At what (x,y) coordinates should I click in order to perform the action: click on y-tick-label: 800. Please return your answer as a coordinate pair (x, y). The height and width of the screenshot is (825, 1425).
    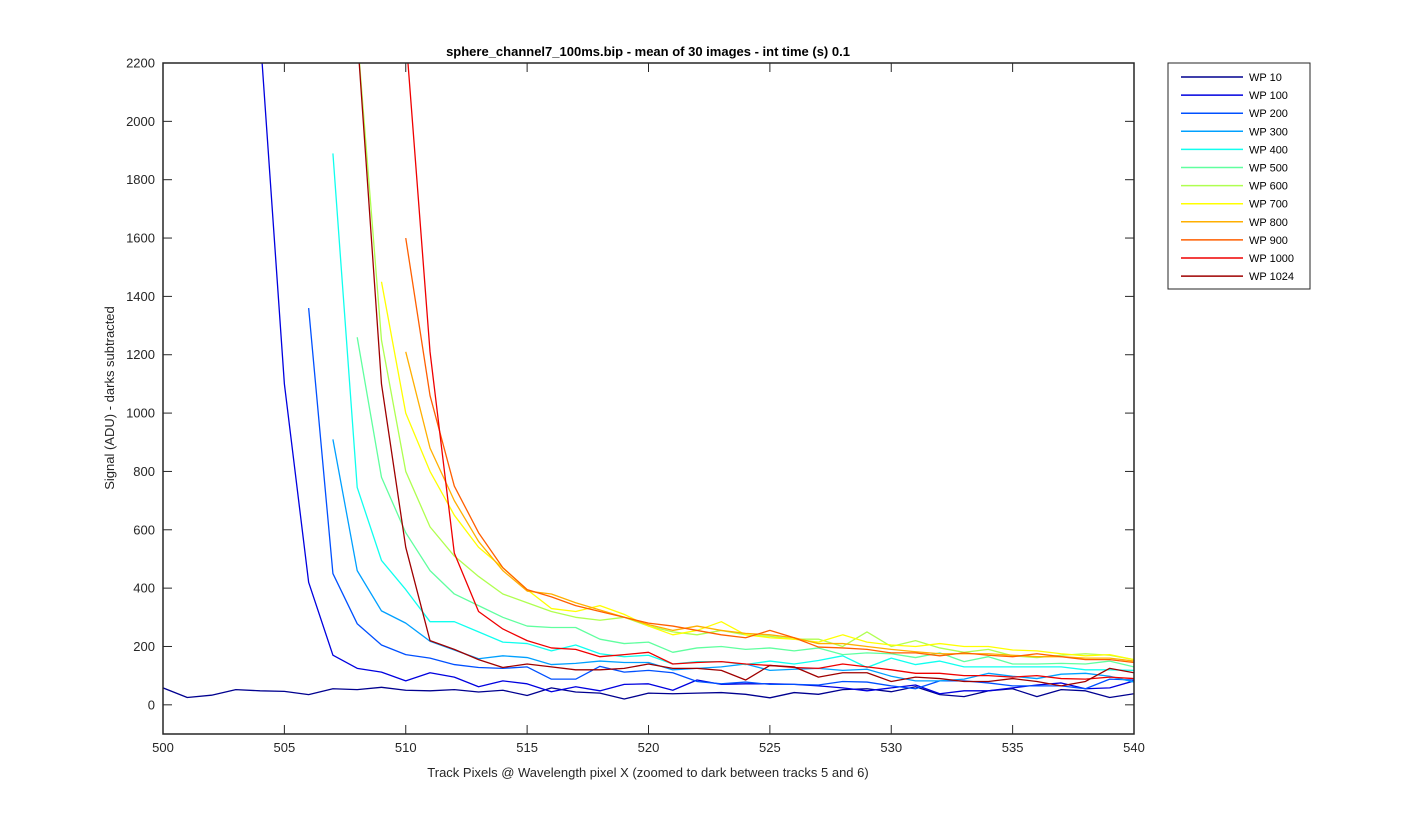
    Looking at the image, I should click on (144, 471).